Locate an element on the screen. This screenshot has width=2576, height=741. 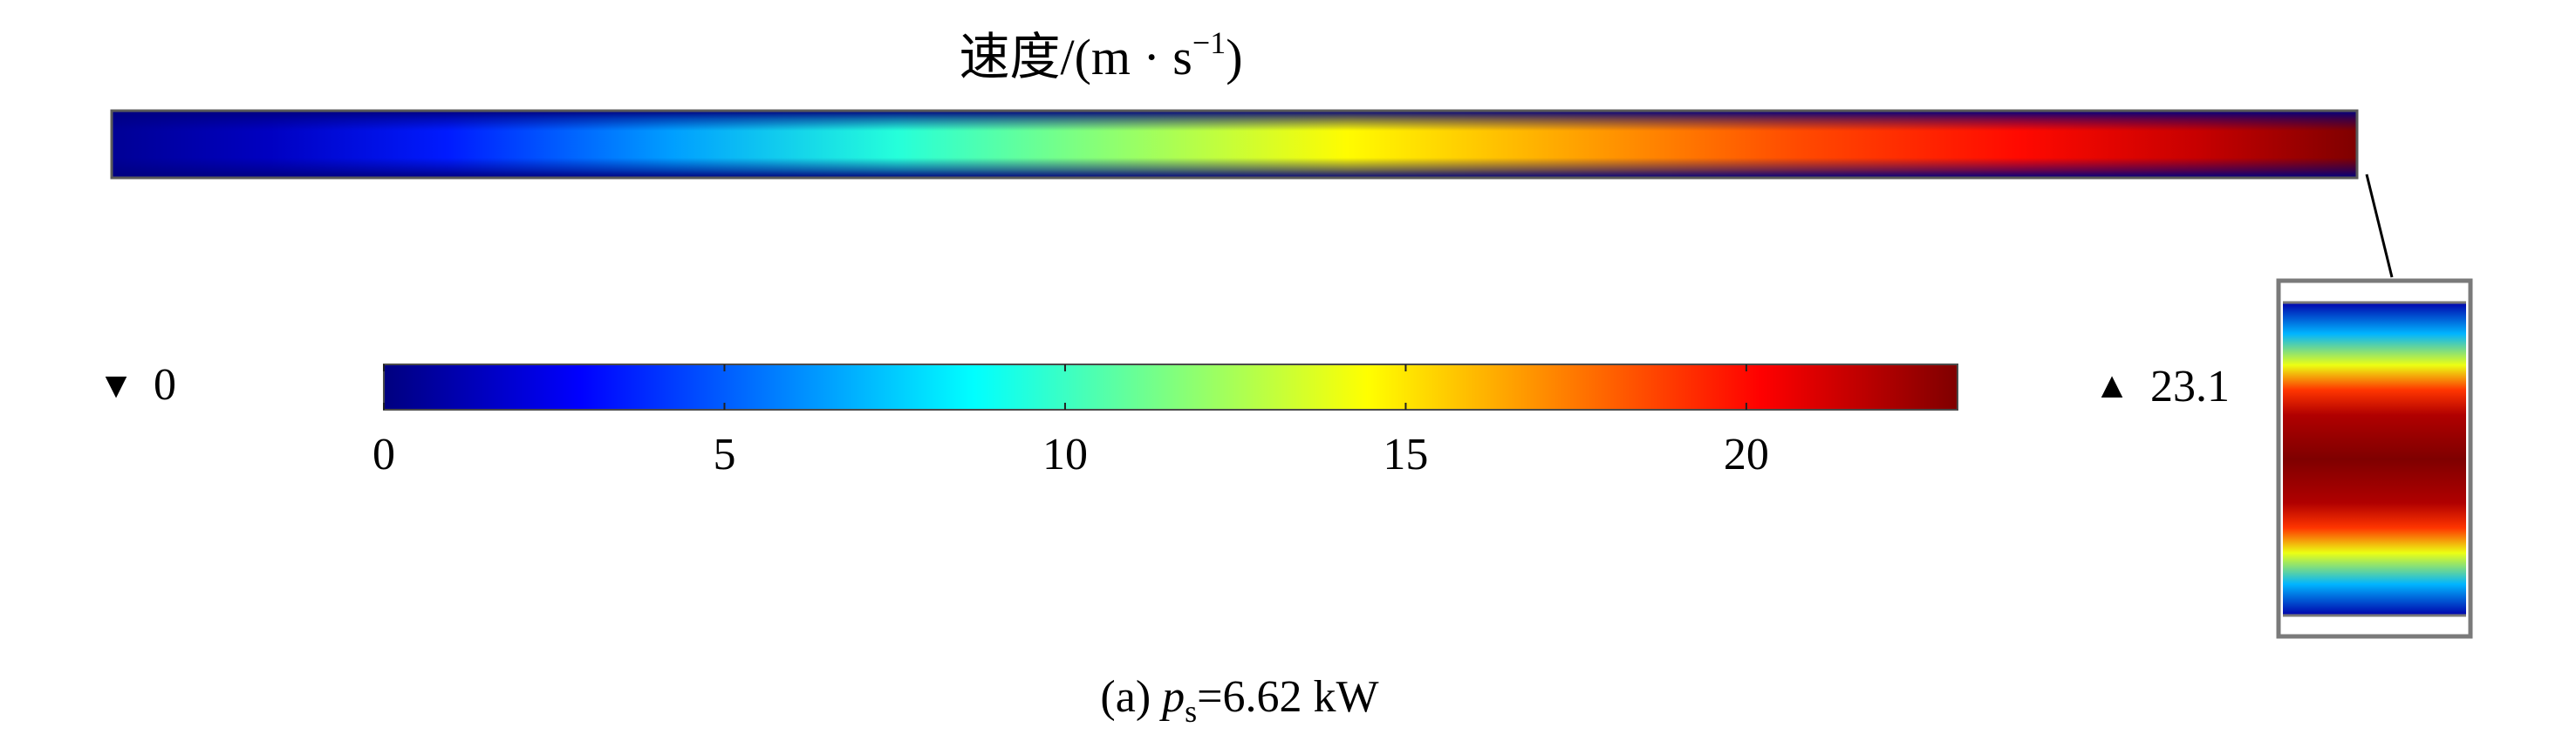
caption-subscript: s is located at coordinates (1191, 711).